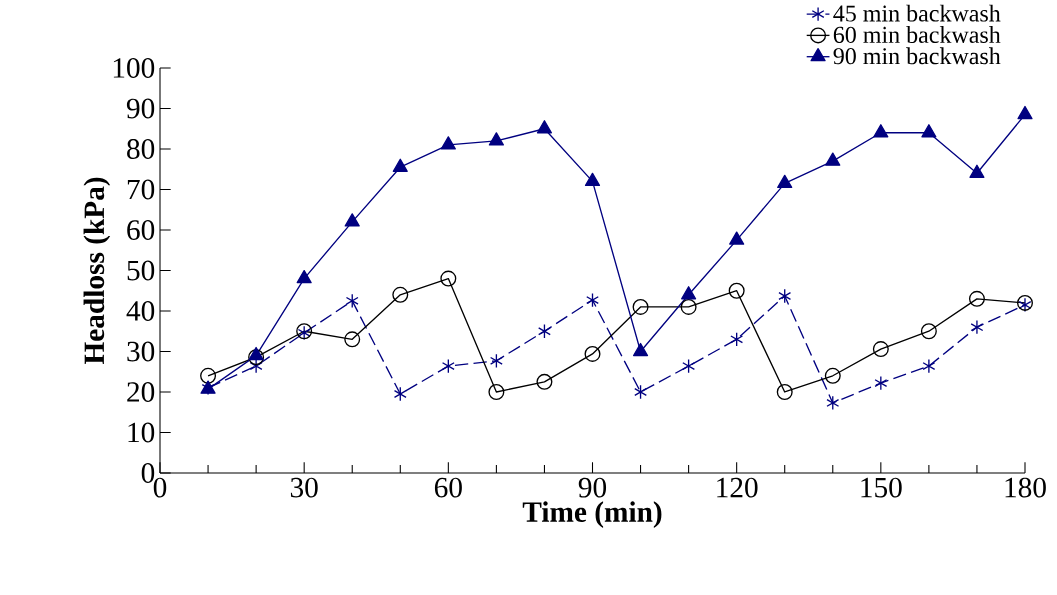 This screenshot has height=595, width=1057. I want to click on x-axis-title: Time (min), so click(592, 514).